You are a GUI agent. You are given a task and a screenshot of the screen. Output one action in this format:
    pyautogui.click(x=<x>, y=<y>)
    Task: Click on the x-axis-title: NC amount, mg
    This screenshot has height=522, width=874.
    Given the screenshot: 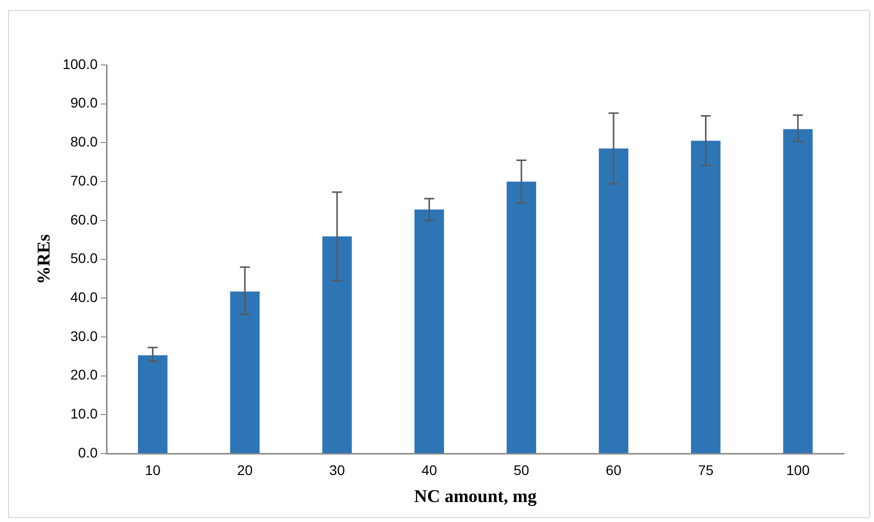 What is the action you would take?
    pyautogui.click(x=475, y=496)
    